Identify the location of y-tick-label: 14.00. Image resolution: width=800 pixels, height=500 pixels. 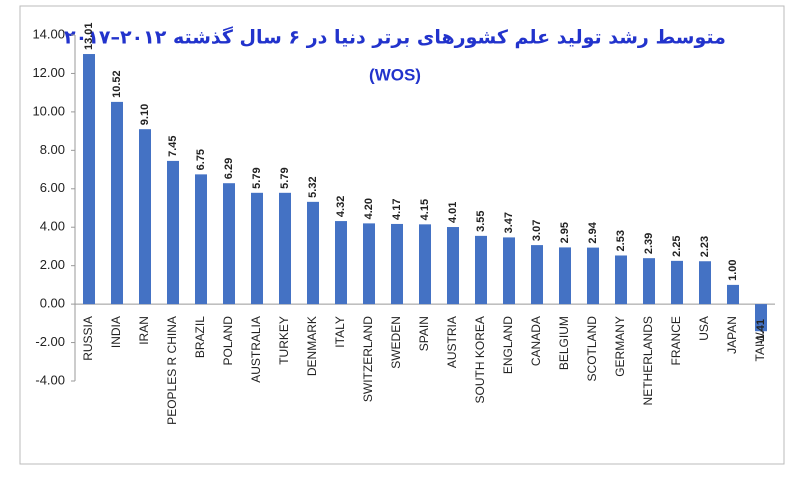
(48, 33).